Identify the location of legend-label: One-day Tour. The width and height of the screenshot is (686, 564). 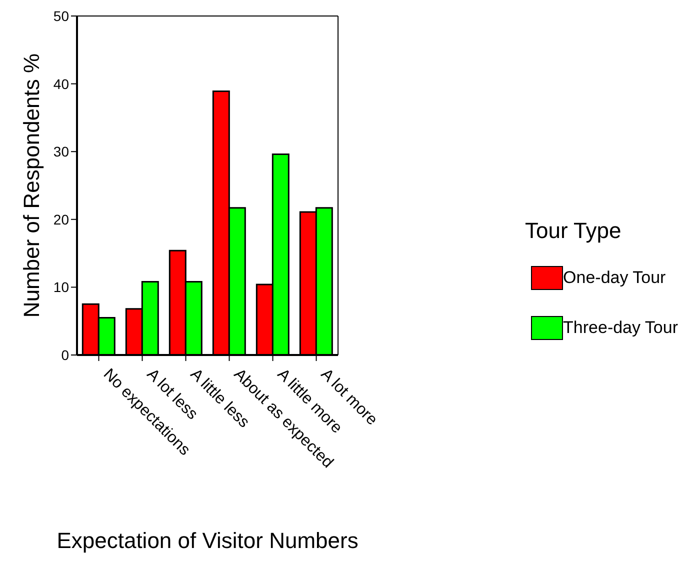
(614, 278).